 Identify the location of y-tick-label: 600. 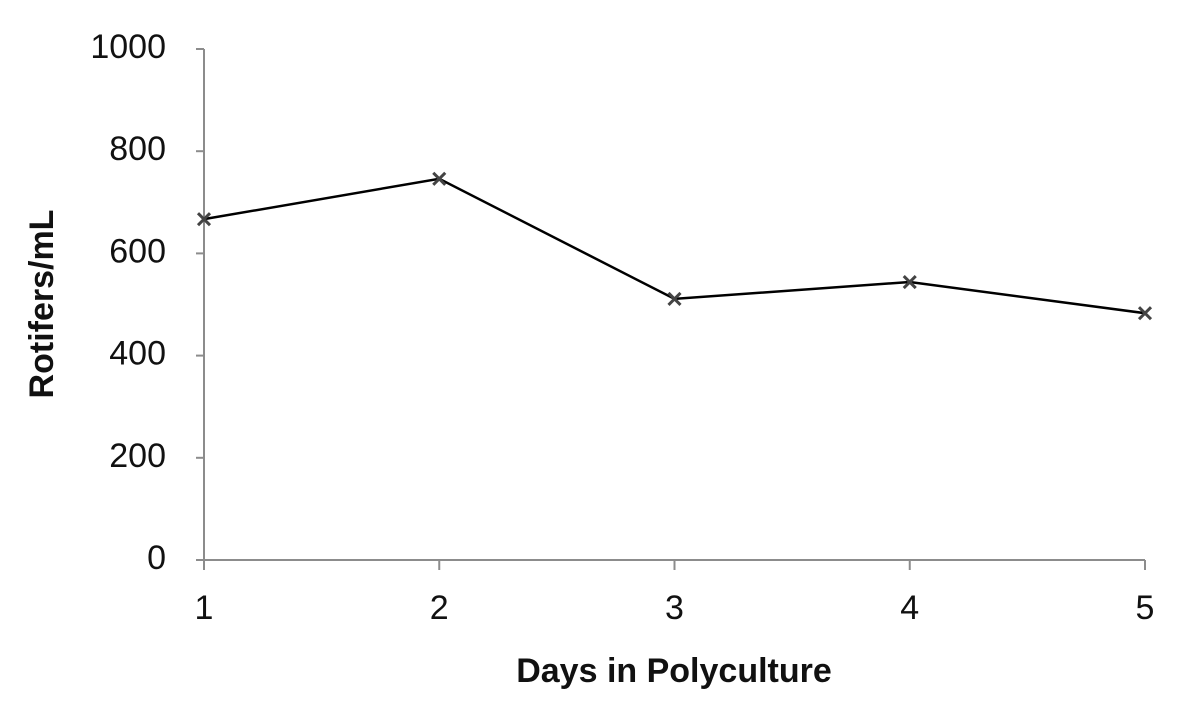
(137, 251).